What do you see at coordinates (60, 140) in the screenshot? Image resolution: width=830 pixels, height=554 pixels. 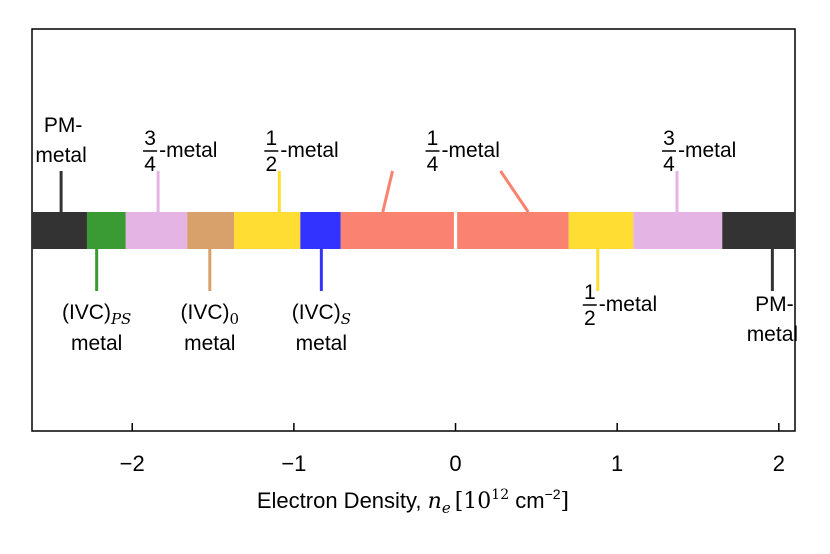 I see `annotation-pm-left: PM-metal` at bounding box center [60, 140].